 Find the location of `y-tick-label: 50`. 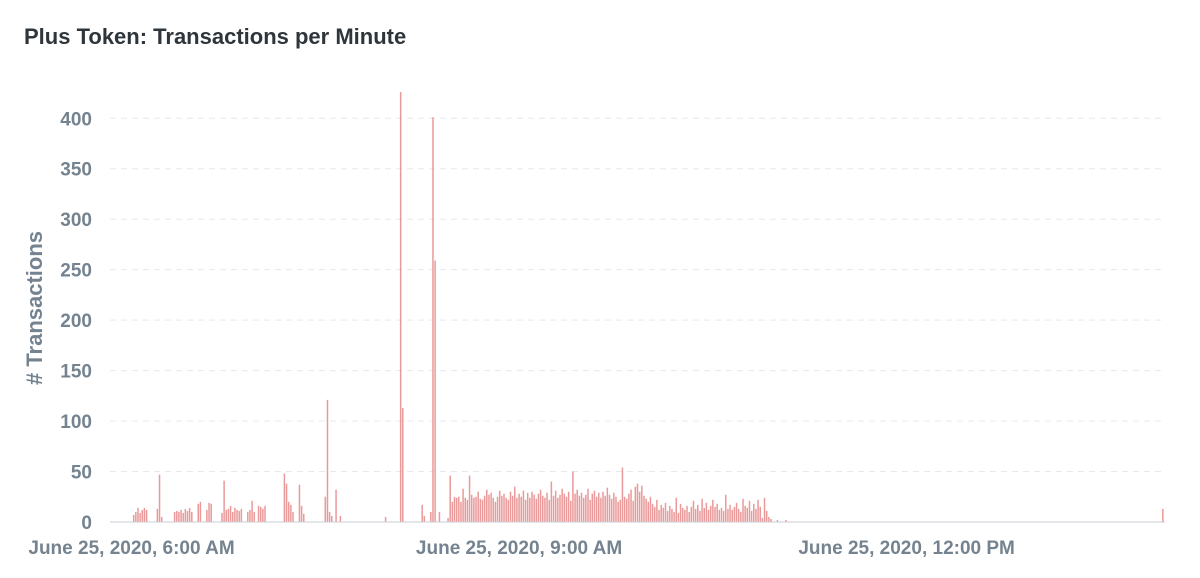

y-tick-label: 50 is located at coordinates (81, 473).